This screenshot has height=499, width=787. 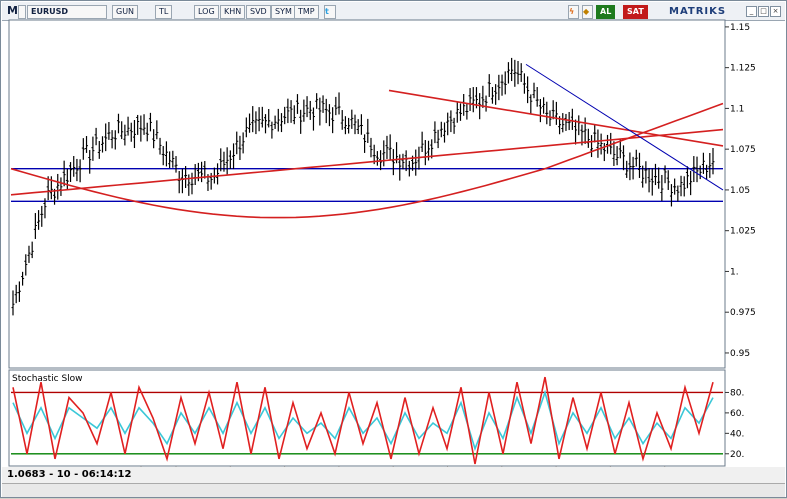 I want to click on y-tick-label: 1.125, so click(x=743, y=69).